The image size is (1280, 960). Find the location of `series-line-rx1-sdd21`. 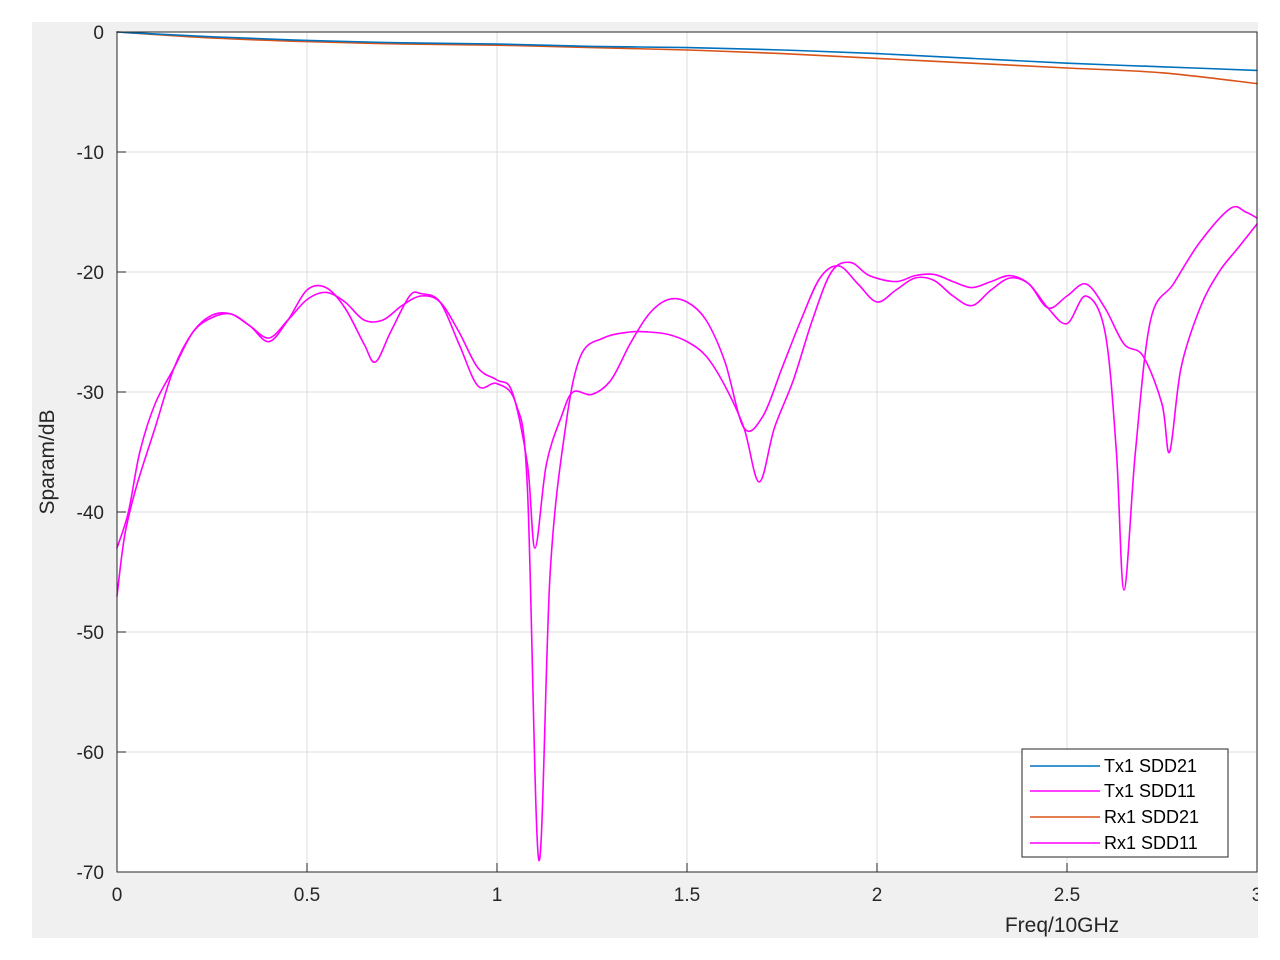

series-line-rx1-sdd21 is located at coordinates (687, 58).